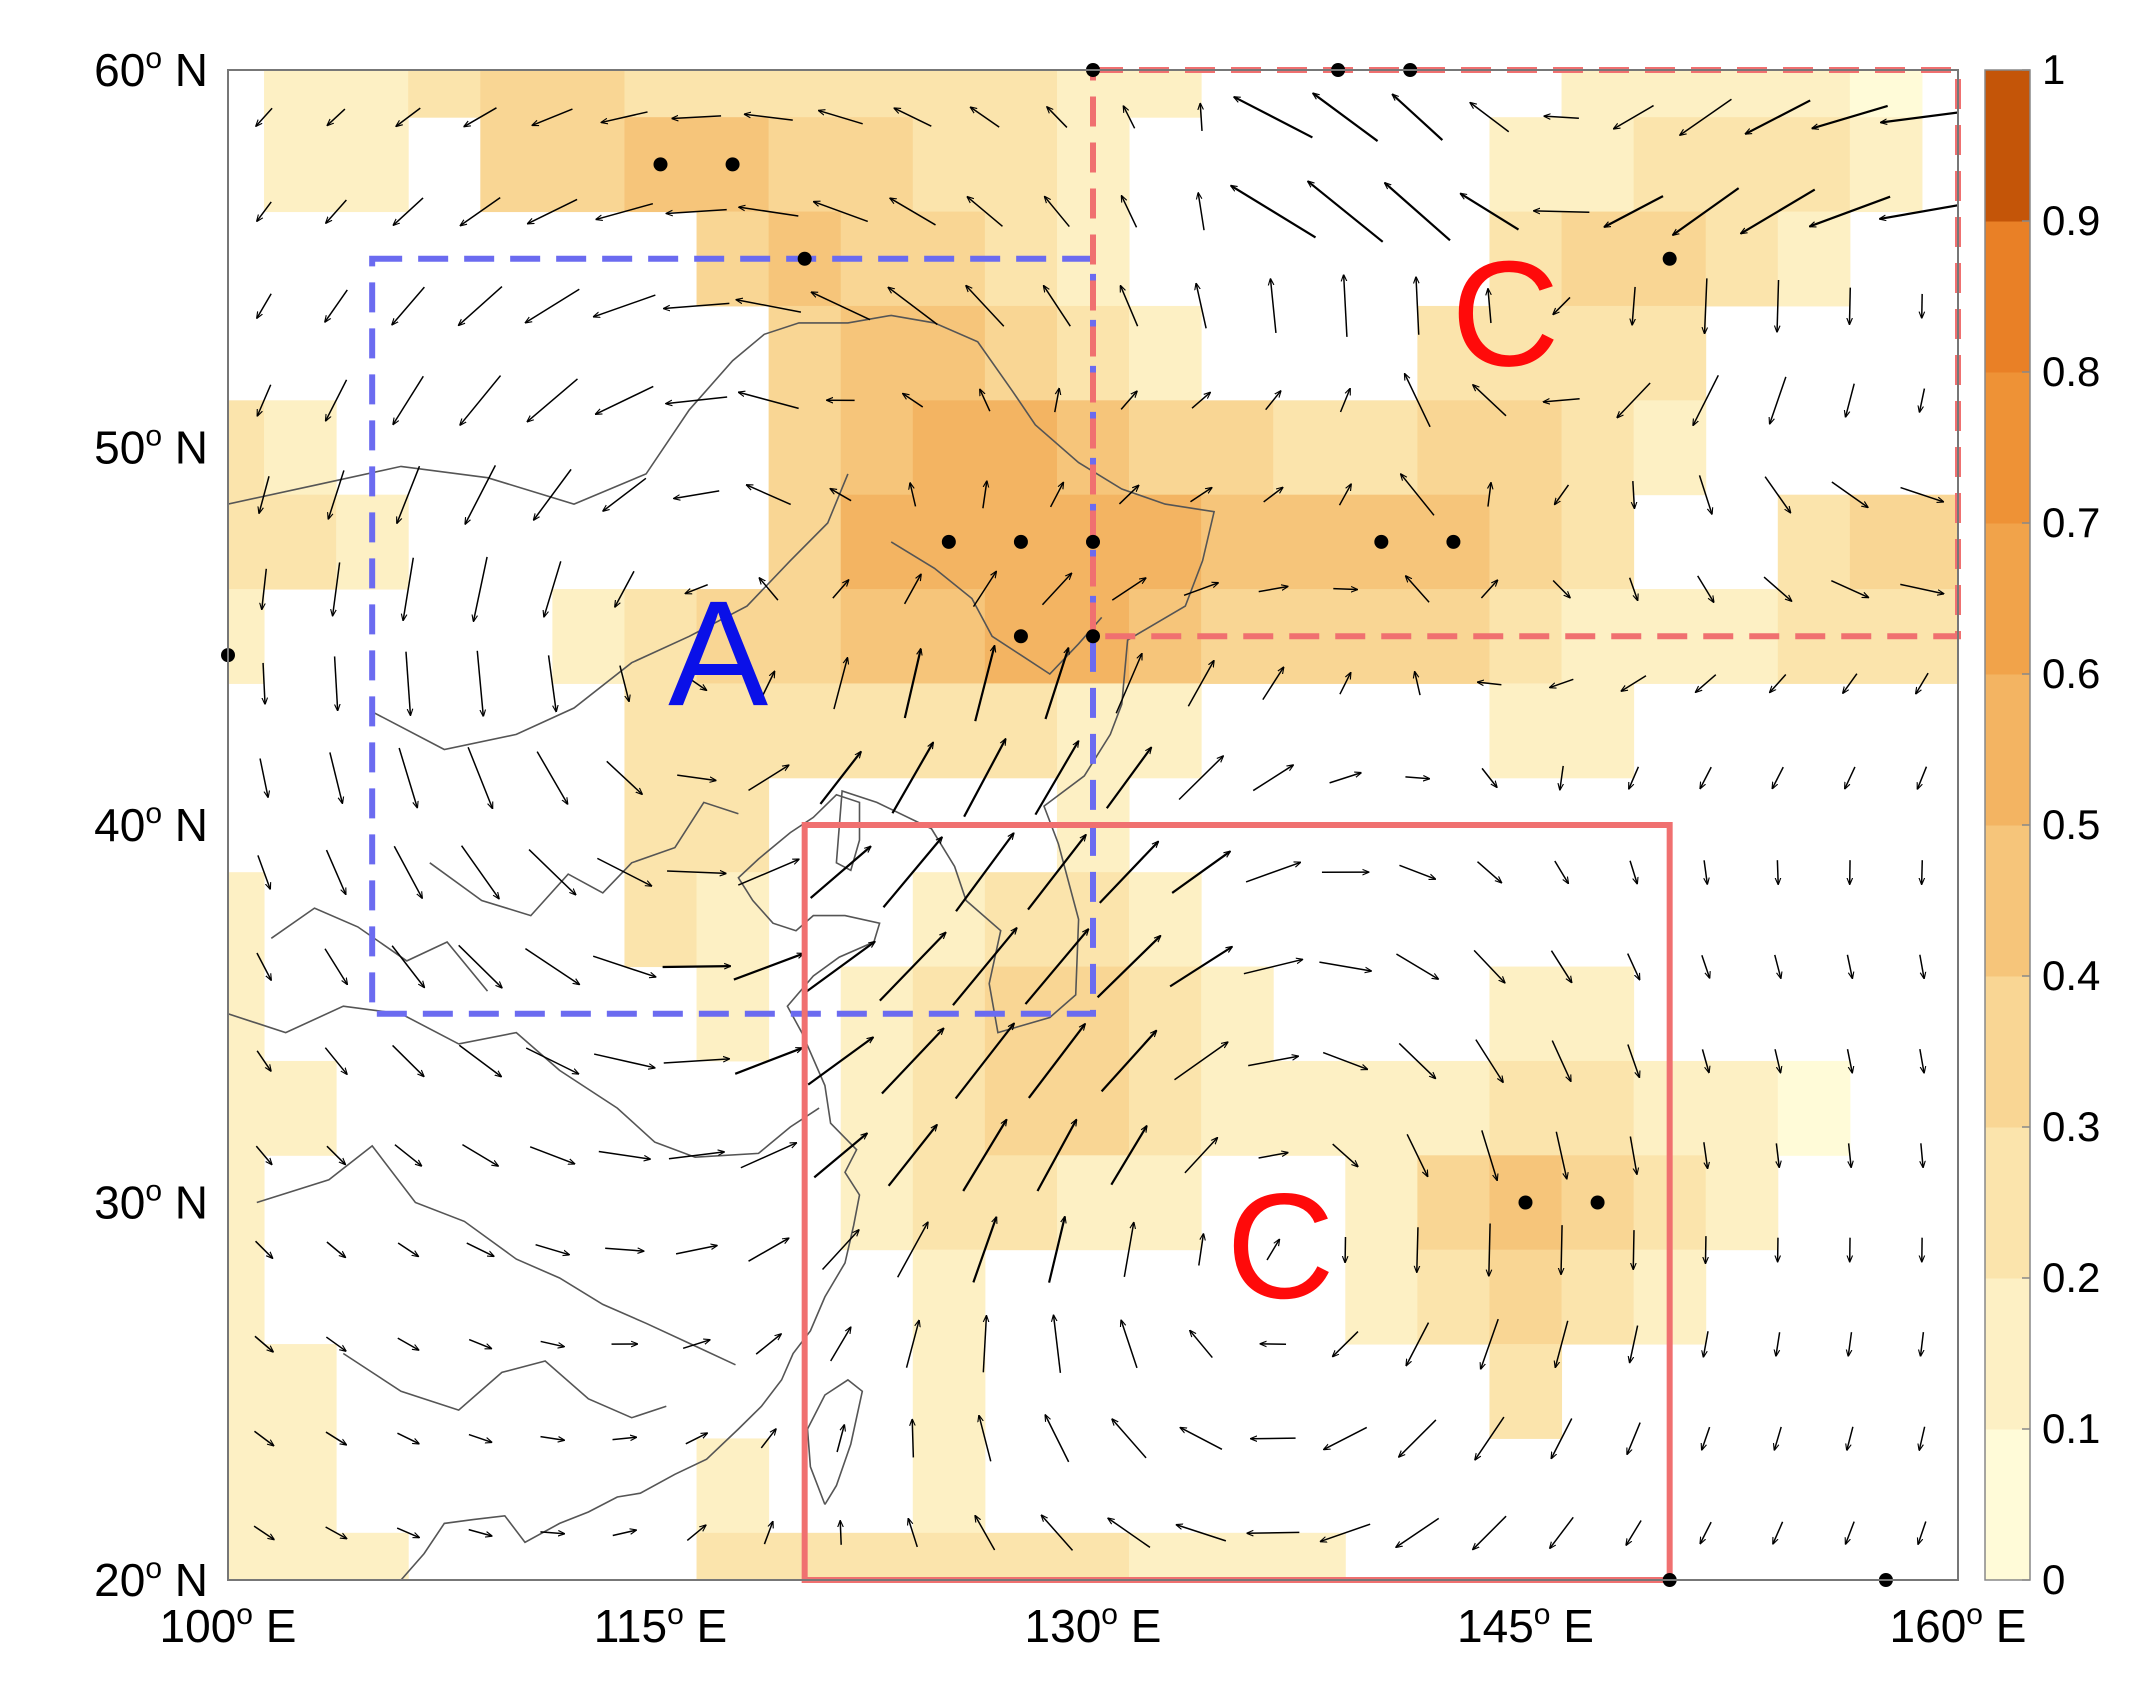 This screenshot has width=2132, height=1706. What do you see at coordinates (2071, 220) in the screenshot?
I see `colorbar-tick-label: 0.9` at bounding box center [2071, 220].